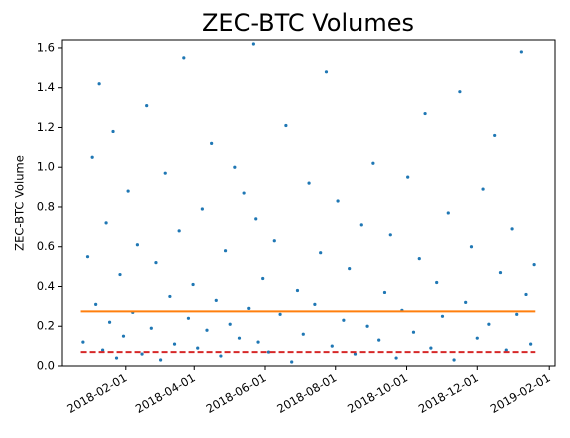 The image size is (570, 438). What do you see at coordinates (46, 286) in the screenshot?
I see `y-tick-label: 0.4` at bounding box center [46, 286].